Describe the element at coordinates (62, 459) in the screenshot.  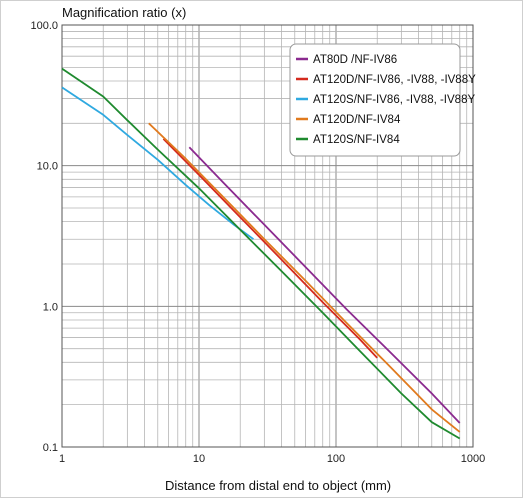
I see `x-tick-label: 1` at that location.